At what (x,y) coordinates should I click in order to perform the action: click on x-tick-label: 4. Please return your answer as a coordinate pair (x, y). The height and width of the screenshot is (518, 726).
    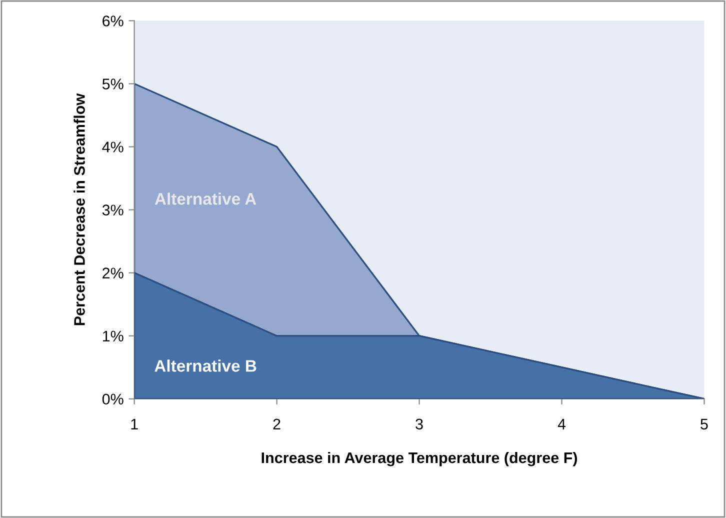
    Looking at the image, I should click on (562, 424).